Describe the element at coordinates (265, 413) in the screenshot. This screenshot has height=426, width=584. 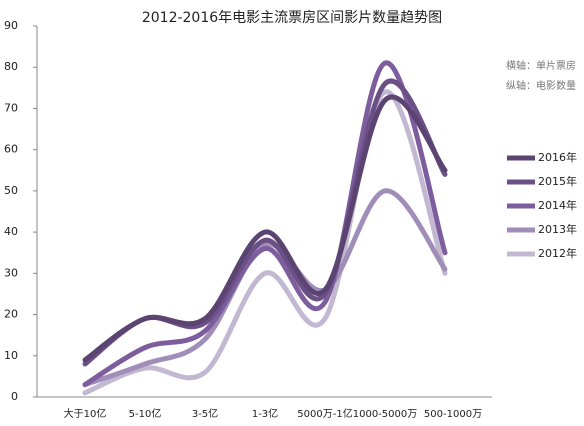
I see `x-tick-label: 1-3亿` at that location.